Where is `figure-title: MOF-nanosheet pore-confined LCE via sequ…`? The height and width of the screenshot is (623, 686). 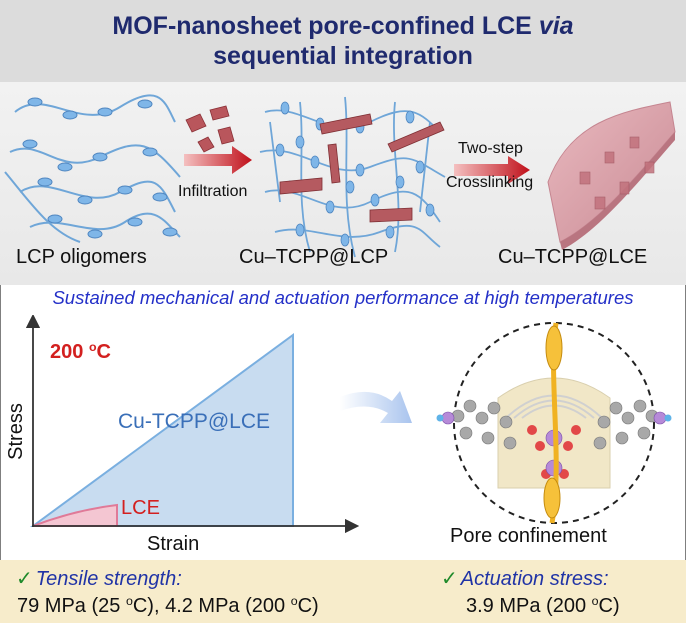
figure-title: MOF-nanosheet pore-confined LCE via sequ… is located at coordinates (343, 41).